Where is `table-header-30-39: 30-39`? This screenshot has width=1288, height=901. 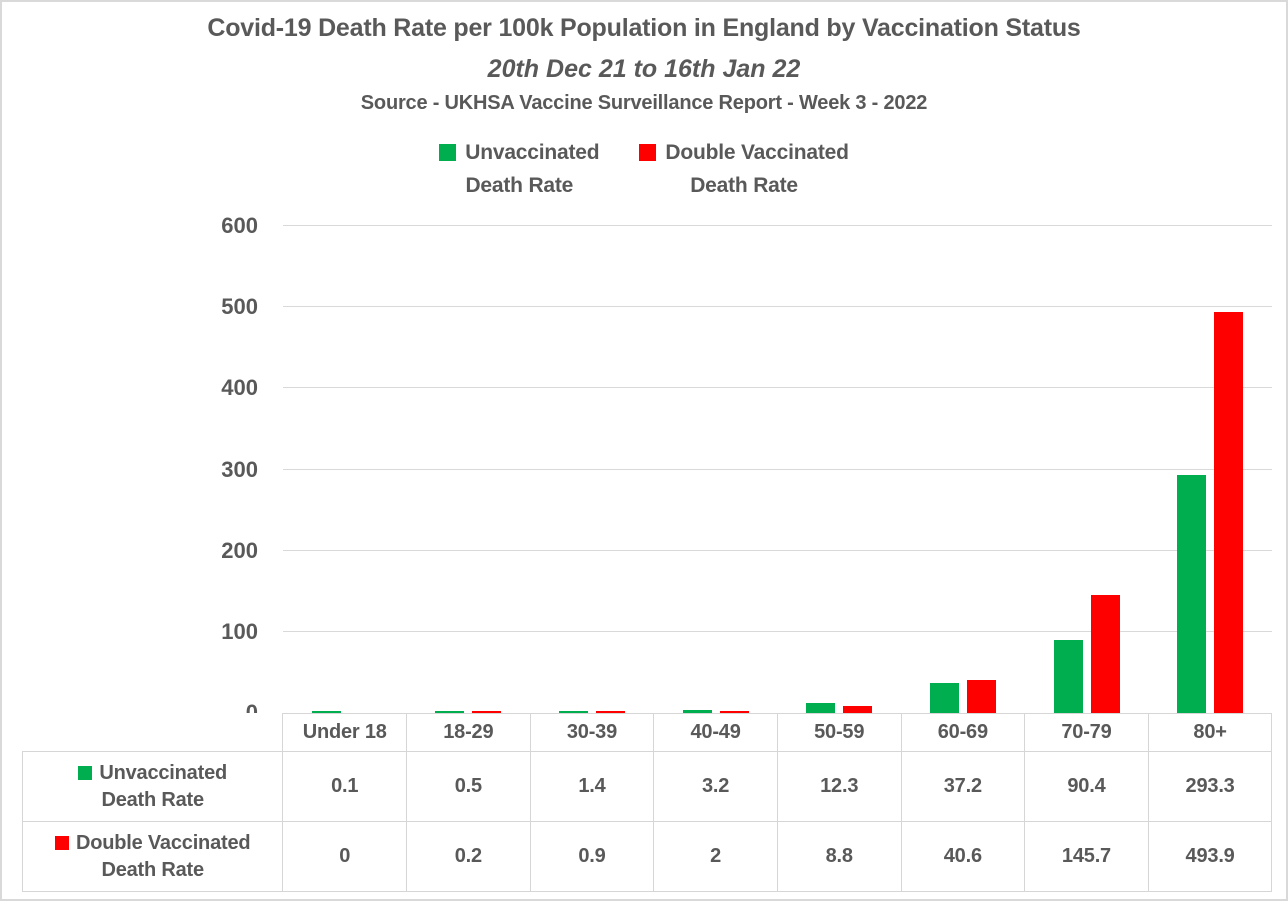 table-header-30-39: 30-39 is located at coordinates (592, 732).